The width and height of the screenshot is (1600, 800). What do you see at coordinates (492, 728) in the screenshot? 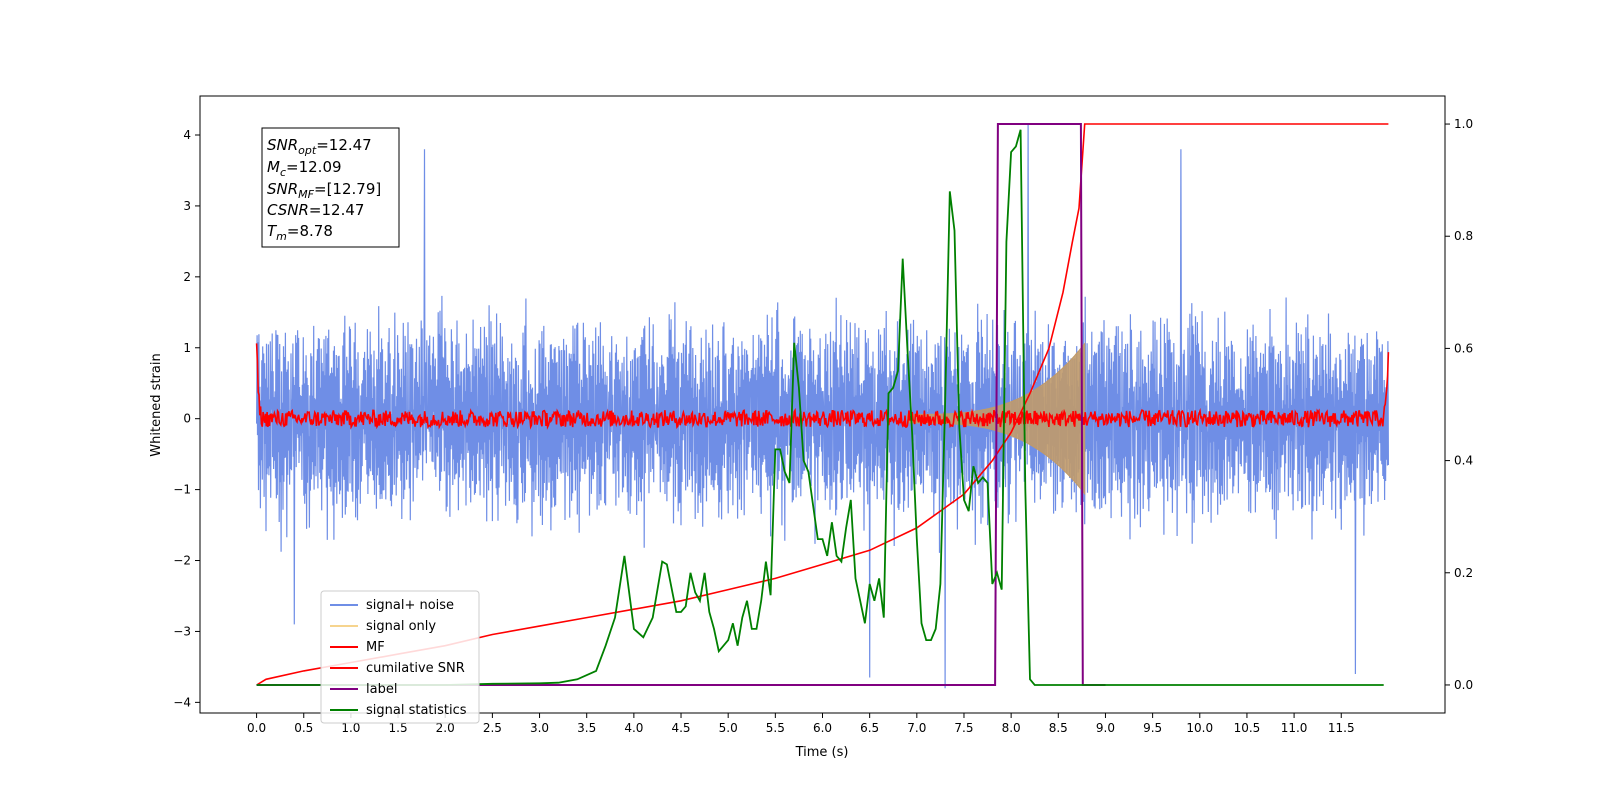
I see `x-tick-label: 2.5` at bounding box center [492, 728].